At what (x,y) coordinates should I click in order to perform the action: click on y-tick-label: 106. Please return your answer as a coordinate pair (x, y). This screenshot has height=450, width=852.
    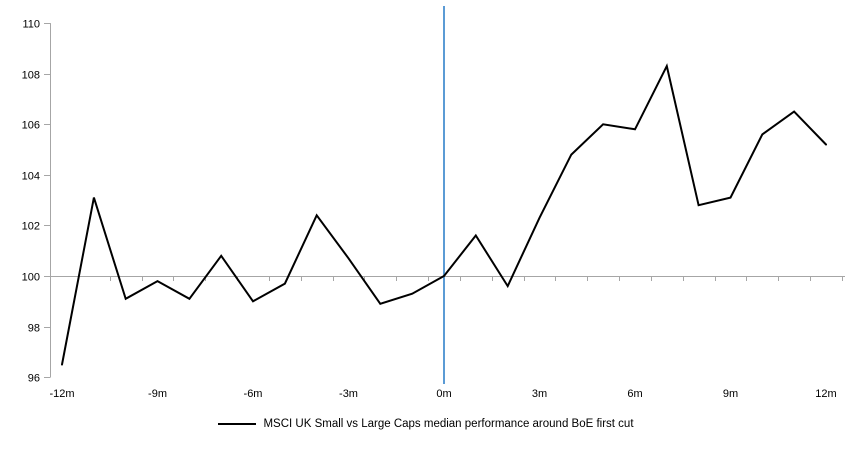
    Looking at the image, I should click on (31, 126).